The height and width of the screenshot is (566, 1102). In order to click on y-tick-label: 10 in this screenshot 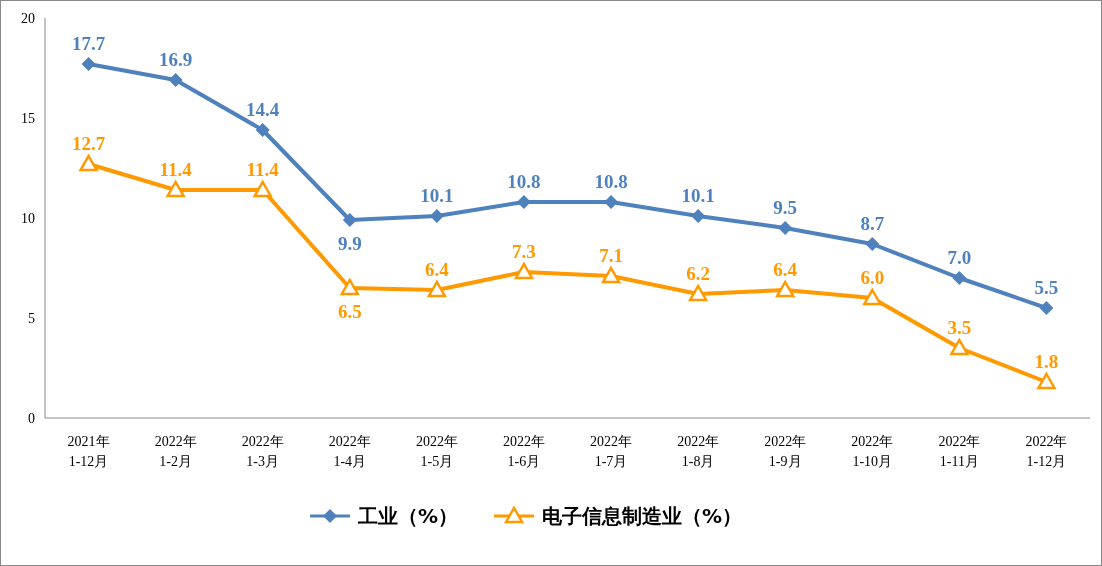, I will do `click(28, 218)`.